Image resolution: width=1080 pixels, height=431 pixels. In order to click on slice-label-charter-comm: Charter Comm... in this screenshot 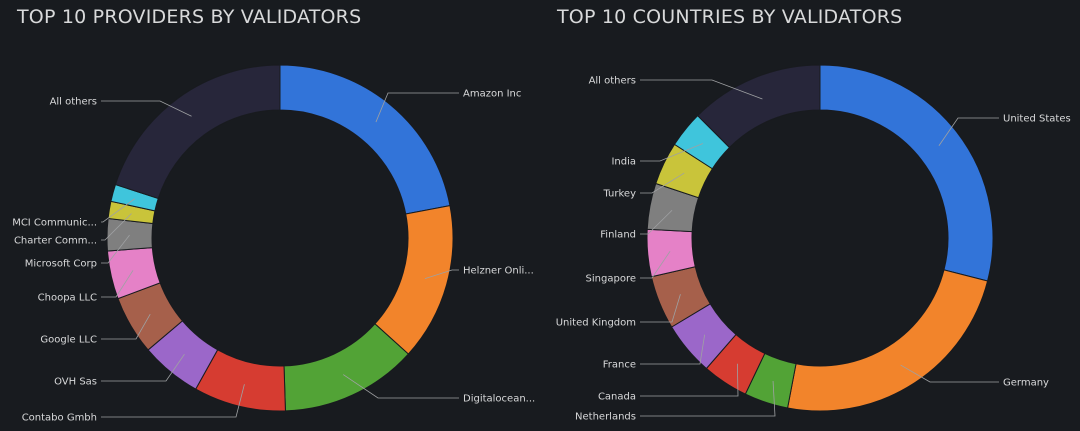, I will do `click(55, 241)`.